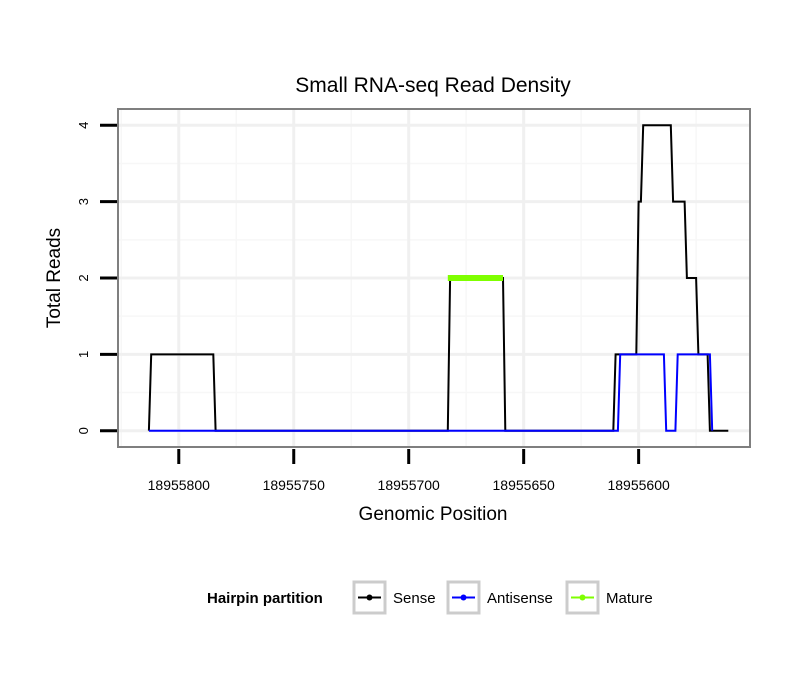  I want to click on y-tick-label: 1, so click(83, 354).